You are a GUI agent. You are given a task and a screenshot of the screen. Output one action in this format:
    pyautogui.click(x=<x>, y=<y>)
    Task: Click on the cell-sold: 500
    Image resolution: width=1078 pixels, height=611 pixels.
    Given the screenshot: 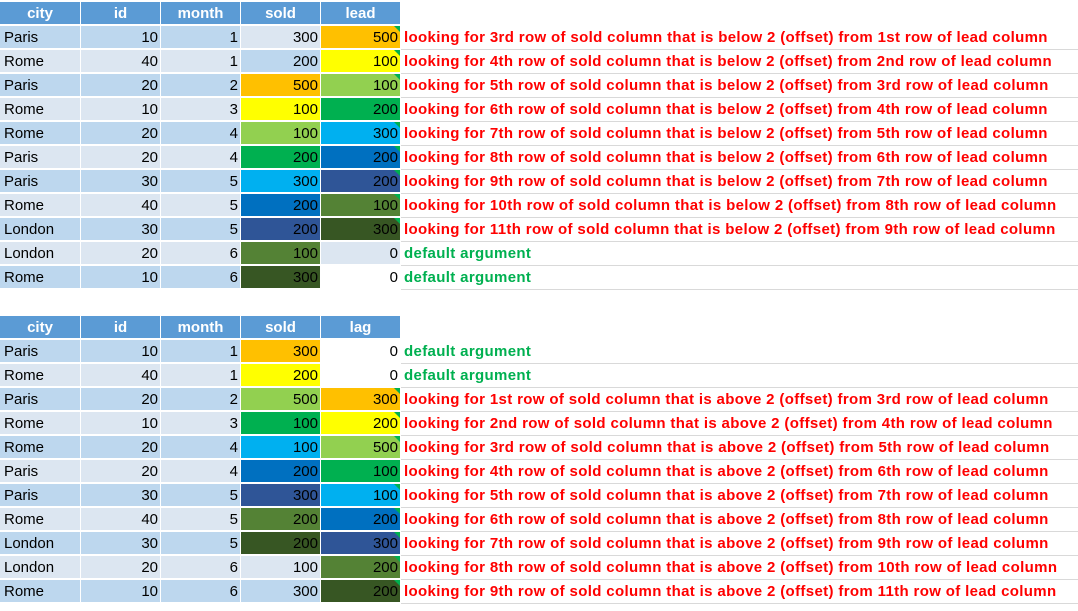 What is the action you would take?
    pyautogui.click(x=281, y=399)
    